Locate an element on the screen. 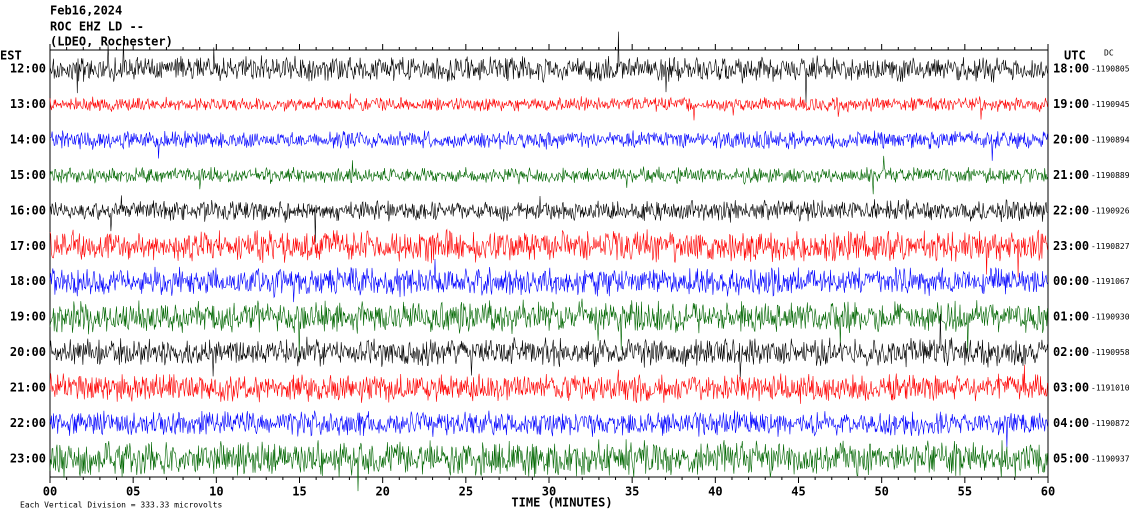 The image size is (1130, 519). x-tick-label: 05 is located at coordinates (133, 492).